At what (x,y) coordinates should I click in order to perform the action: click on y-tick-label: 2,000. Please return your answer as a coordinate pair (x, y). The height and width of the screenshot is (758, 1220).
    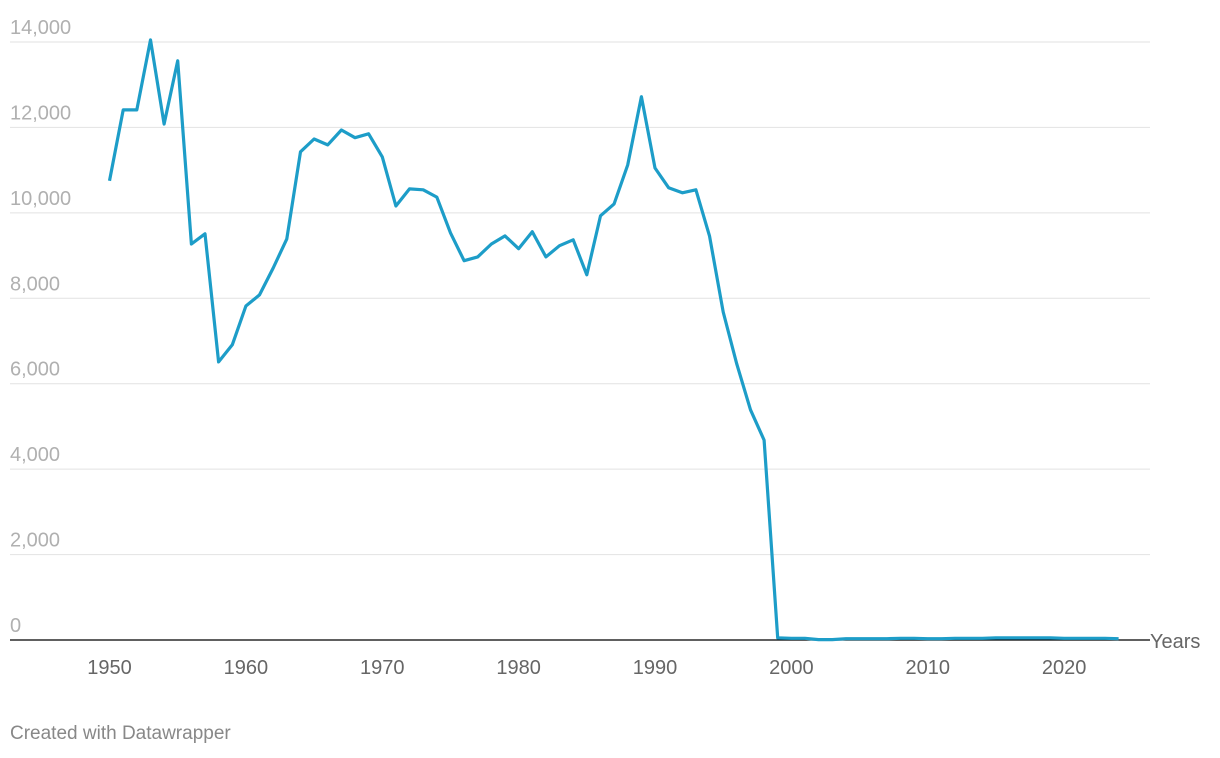
    Looking at the image, I should click on (35, 541).